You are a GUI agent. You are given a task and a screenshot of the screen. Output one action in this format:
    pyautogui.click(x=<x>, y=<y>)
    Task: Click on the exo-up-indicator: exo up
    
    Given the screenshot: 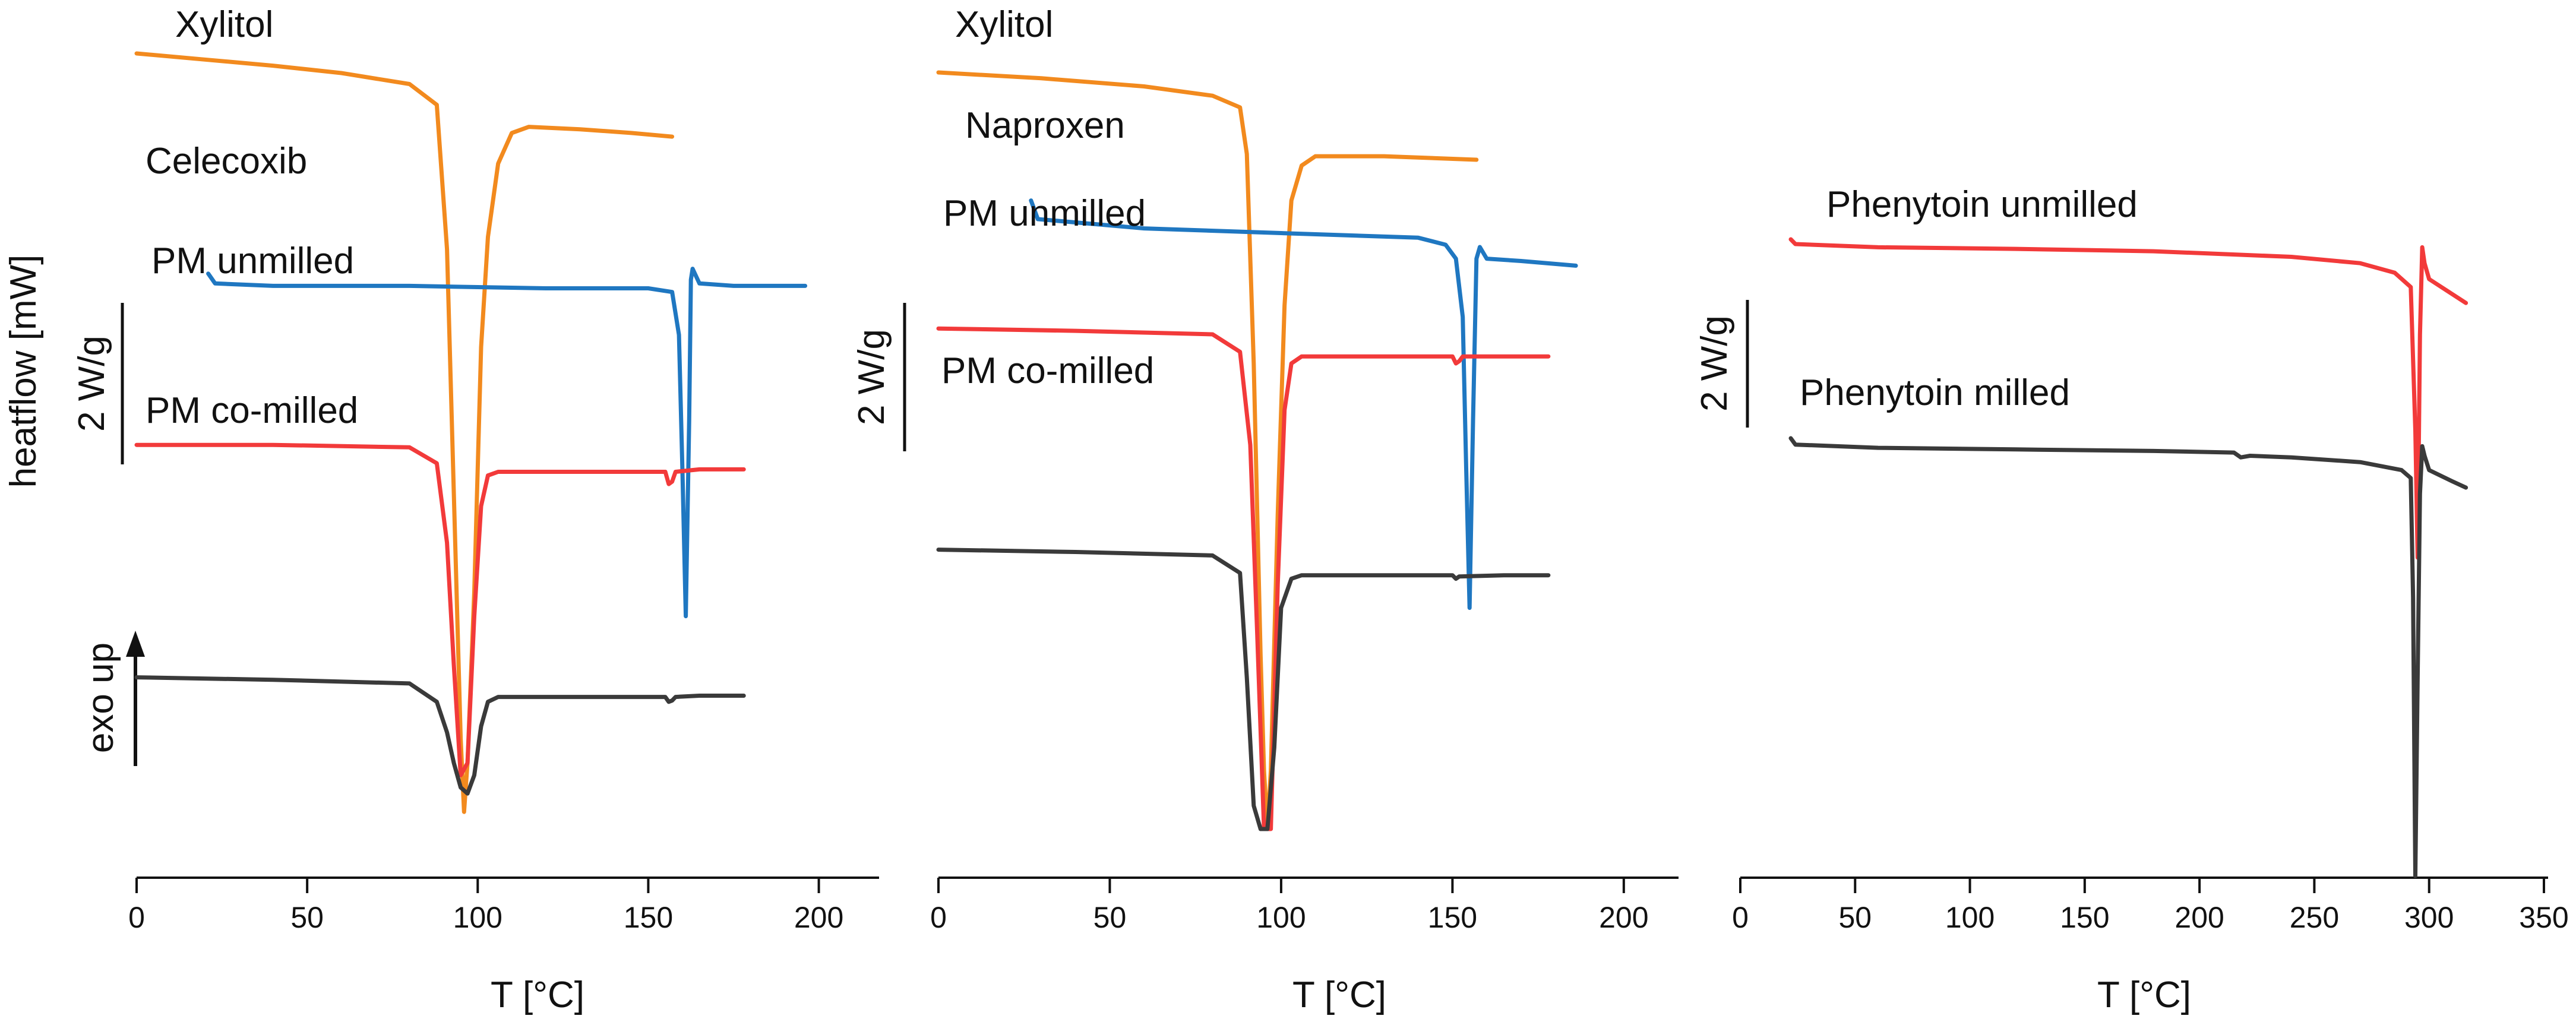 What is the action you would take?
    pyautogui.click(x=112, y=698)
    